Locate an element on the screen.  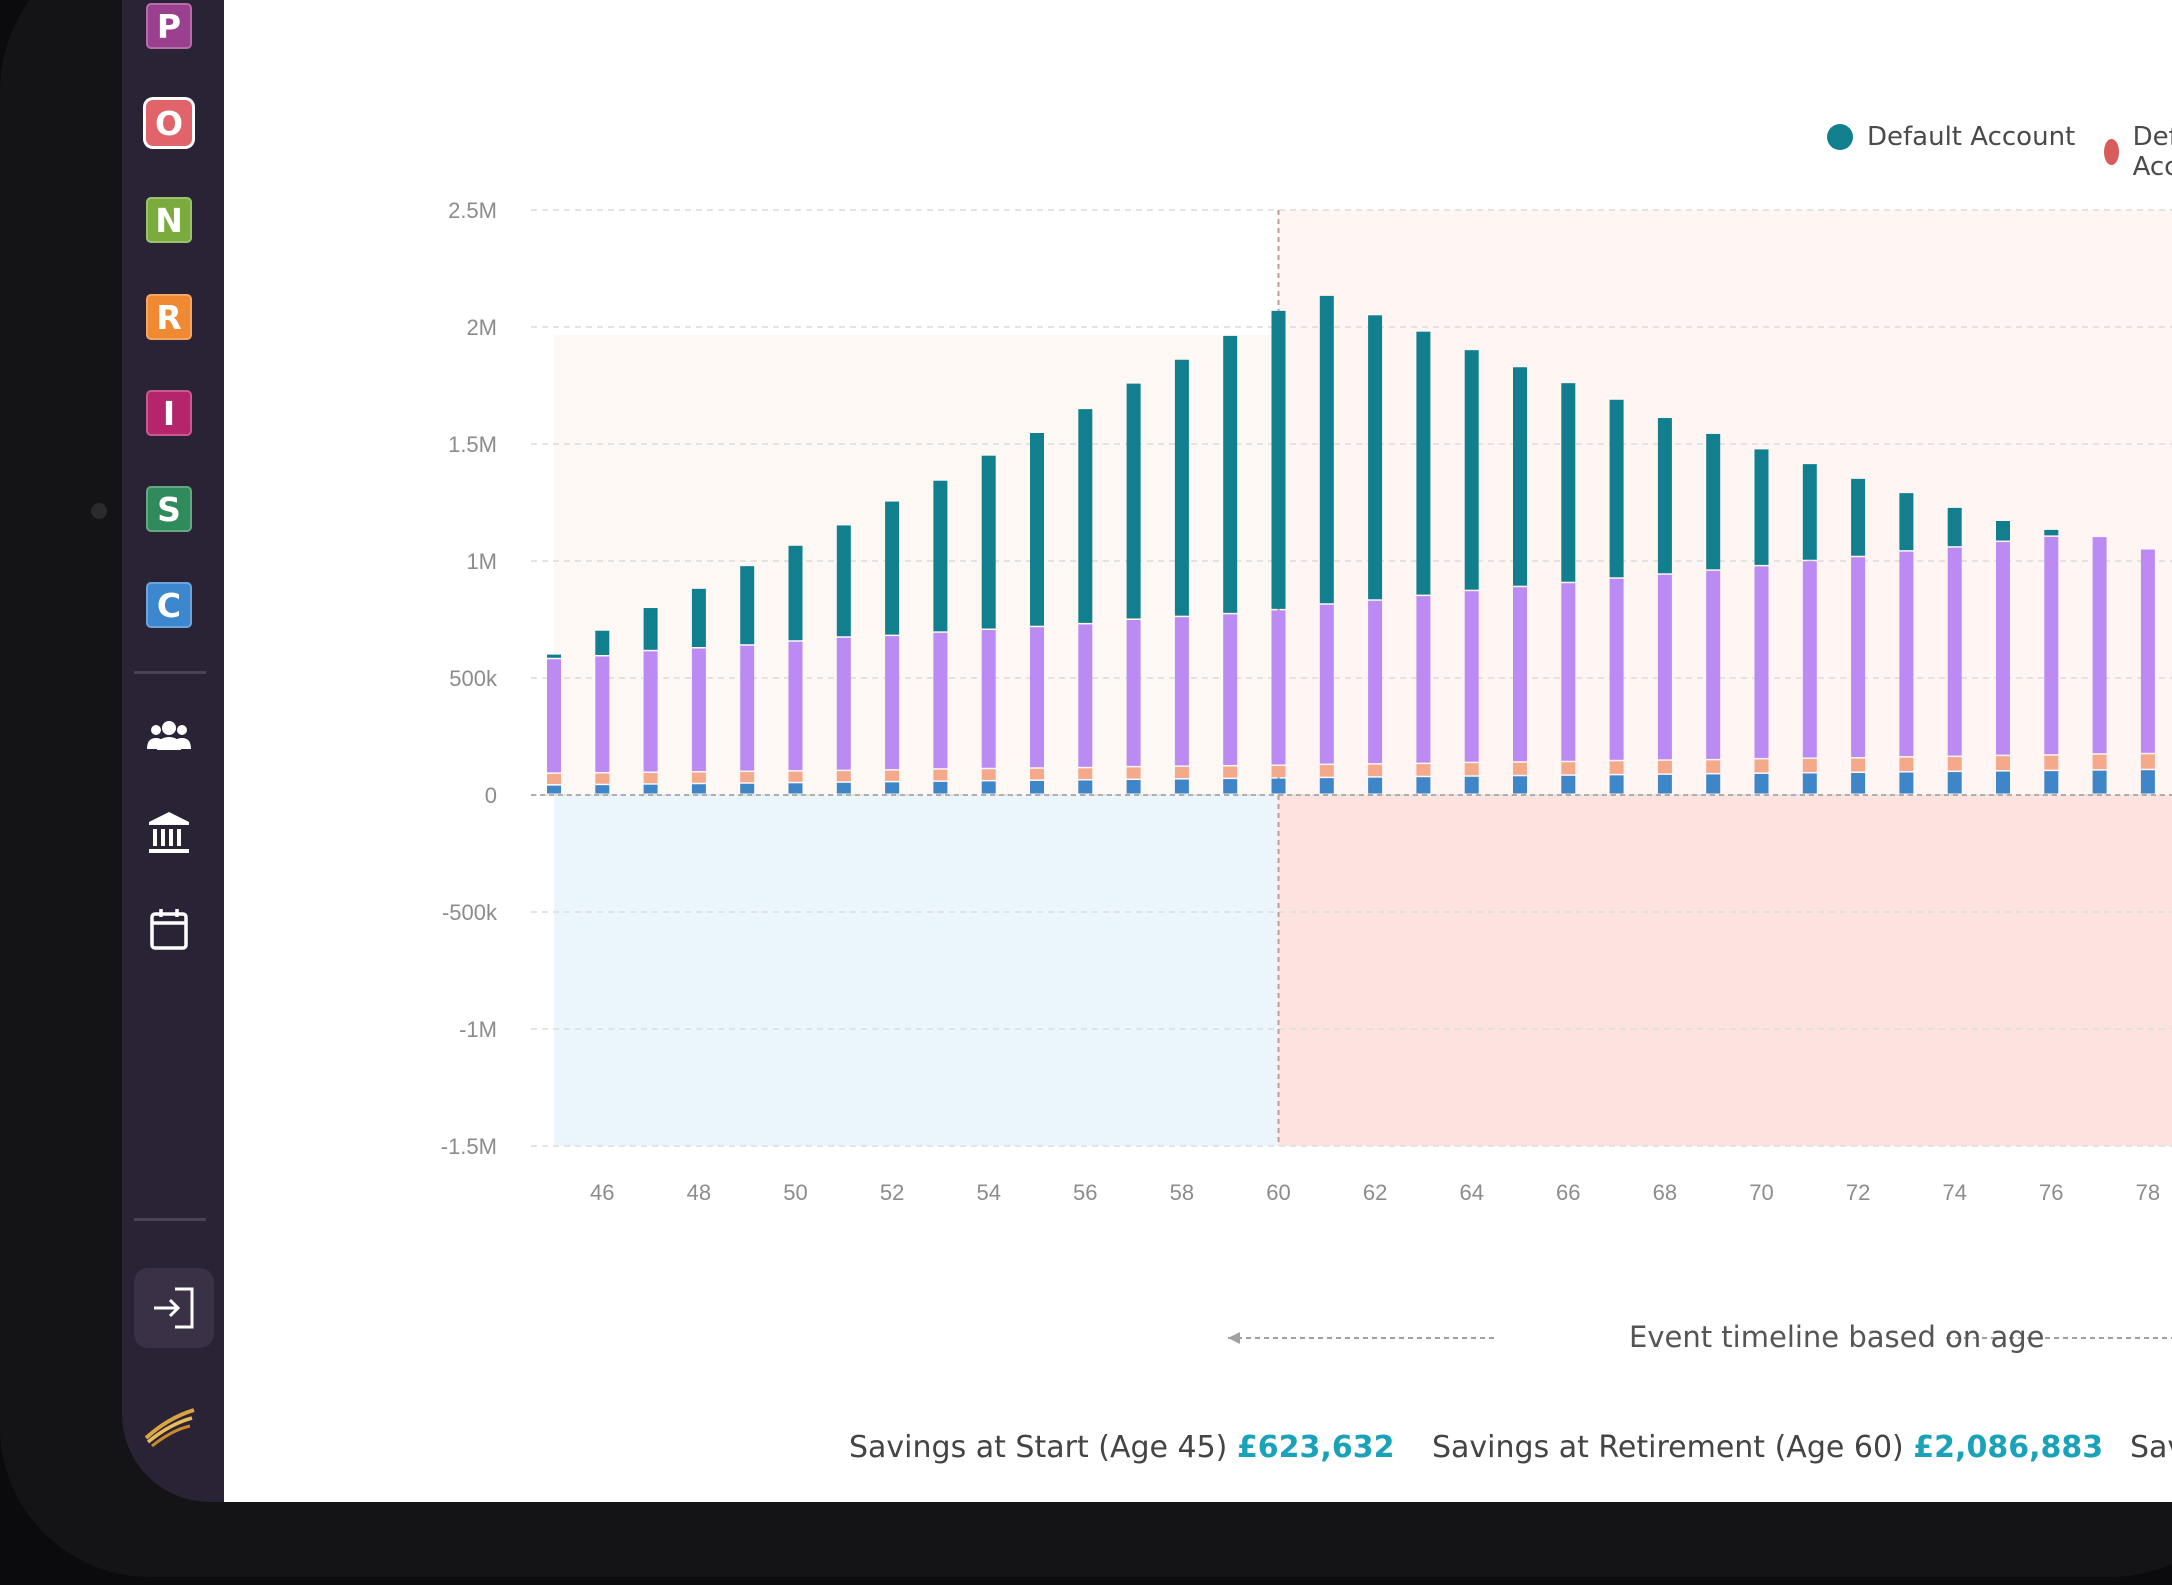
x-tick-label: 64 is located at coordinates (1471, 1192).